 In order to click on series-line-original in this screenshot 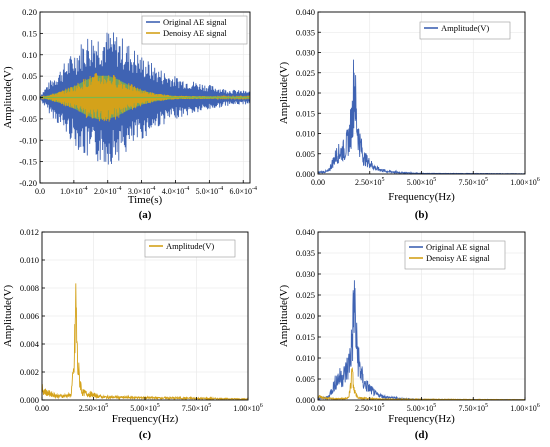, I will do `click(145, 98)`.